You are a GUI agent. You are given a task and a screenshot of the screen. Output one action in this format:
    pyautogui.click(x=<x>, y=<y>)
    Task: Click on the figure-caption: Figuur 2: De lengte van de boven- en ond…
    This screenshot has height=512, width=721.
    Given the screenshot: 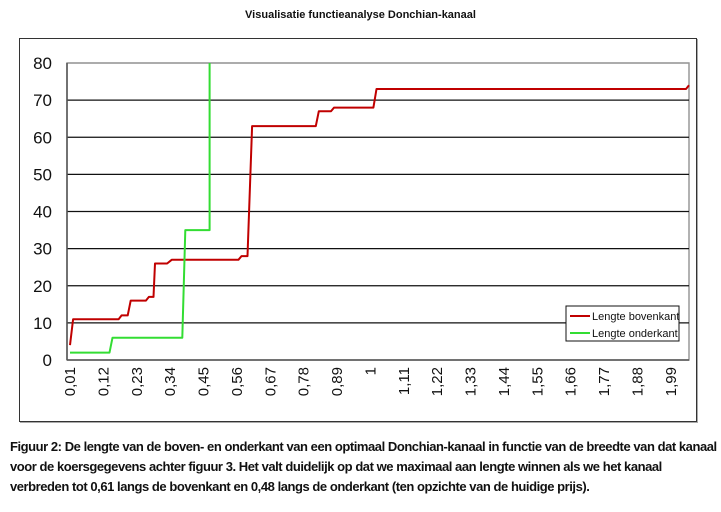 What is the action you would take?
    pyautogui.click(x=363, y=466)
    